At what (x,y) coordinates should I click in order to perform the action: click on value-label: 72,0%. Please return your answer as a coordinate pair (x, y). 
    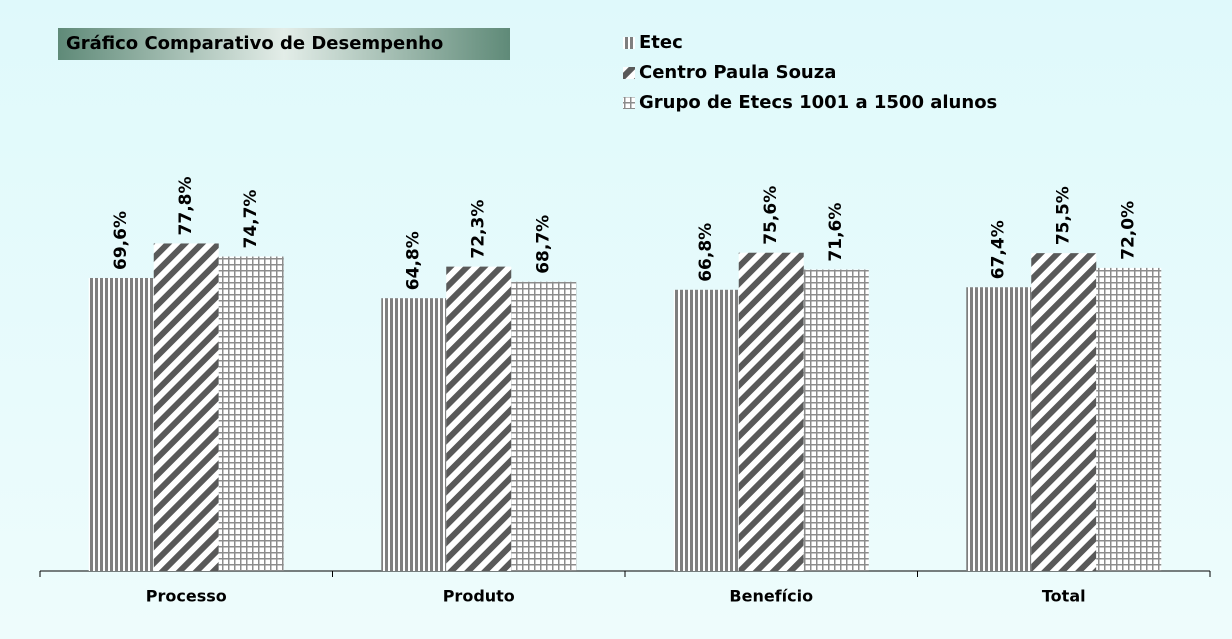
    Looking at the image, I should click on (1129, 230).